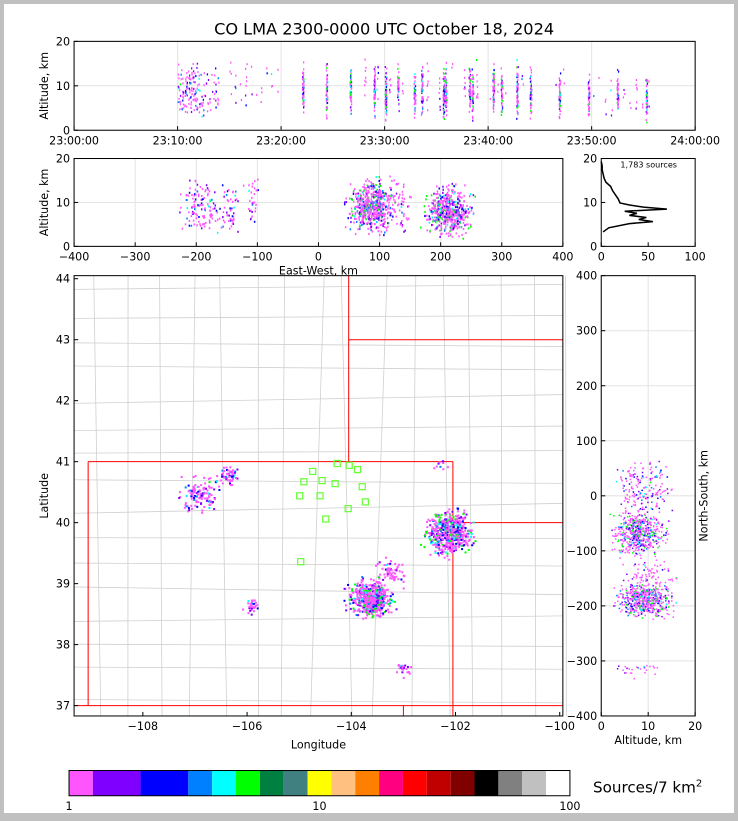 This screenshot has width=738, height=821. What do you see at coordinates (586, 441) in the screenshot?
I see `y-tick-label: 100` at bounding box center [586, 441].